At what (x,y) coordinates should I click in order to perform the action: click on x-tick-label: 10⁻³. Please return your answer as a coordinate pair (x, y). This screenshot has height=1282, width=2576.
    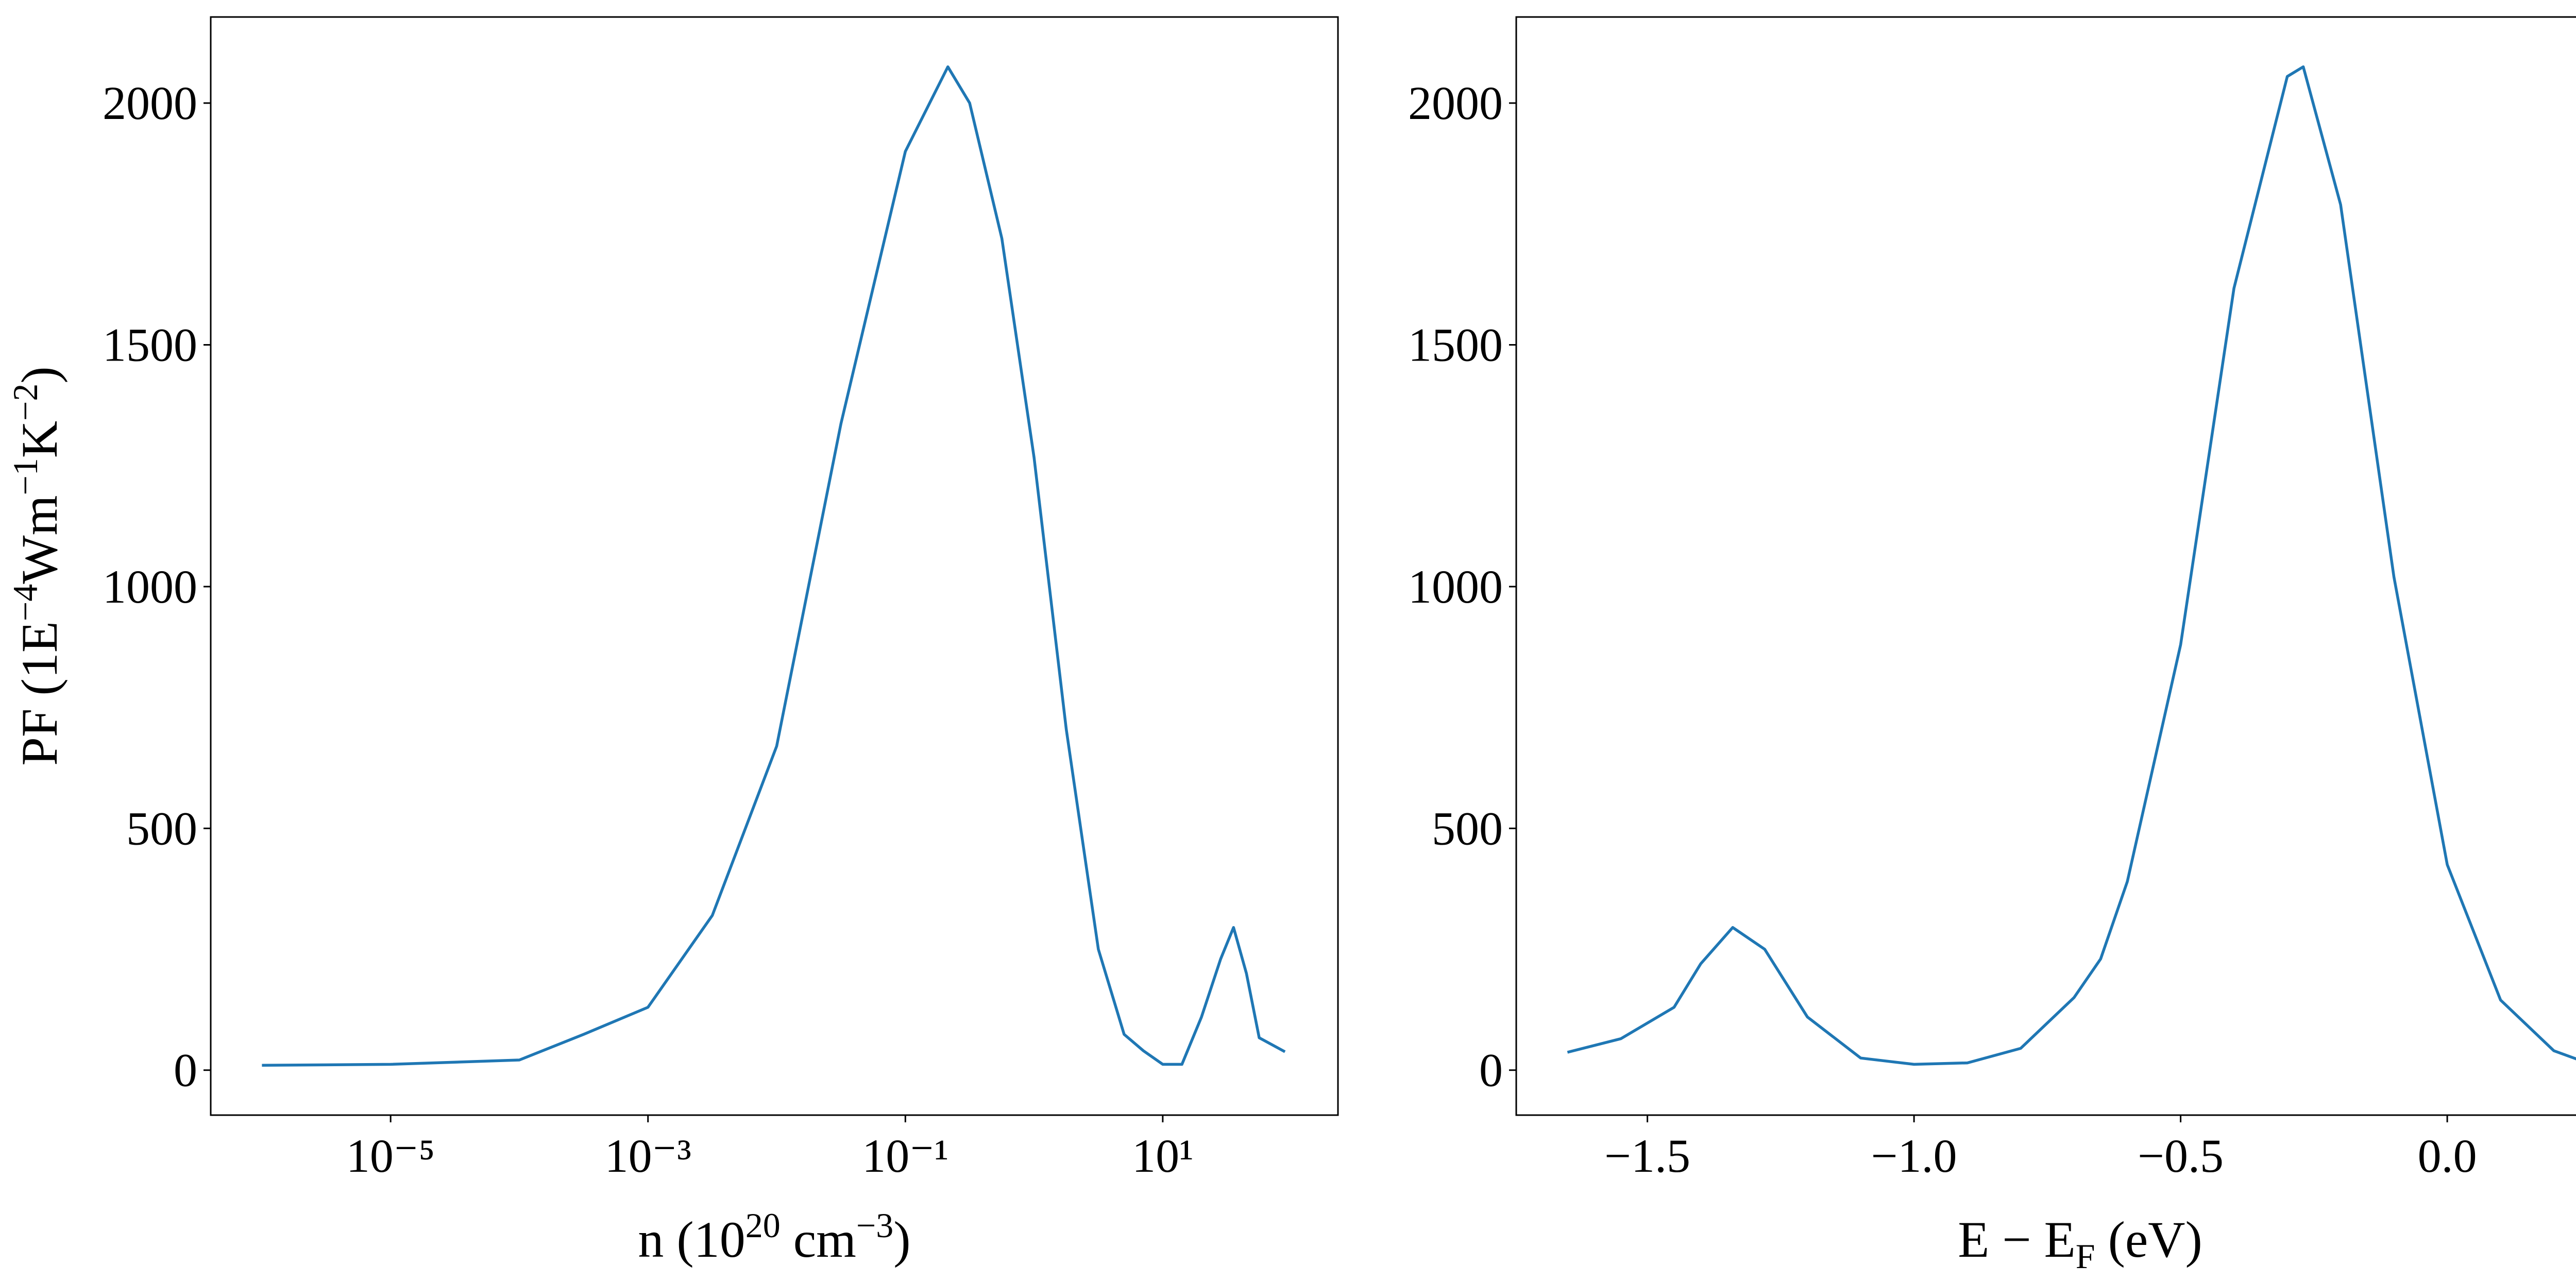
    Looking at the image, I should click on (648, 1156).